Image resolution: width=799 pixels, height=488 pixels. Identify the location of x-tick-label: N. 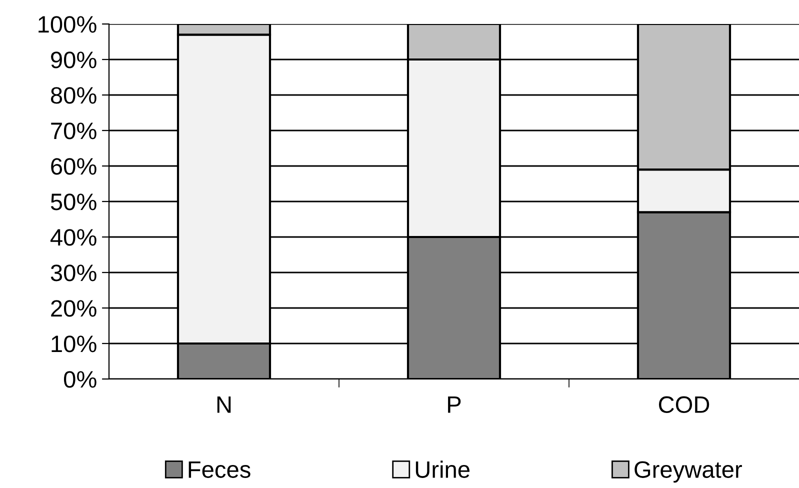
(224, 404).